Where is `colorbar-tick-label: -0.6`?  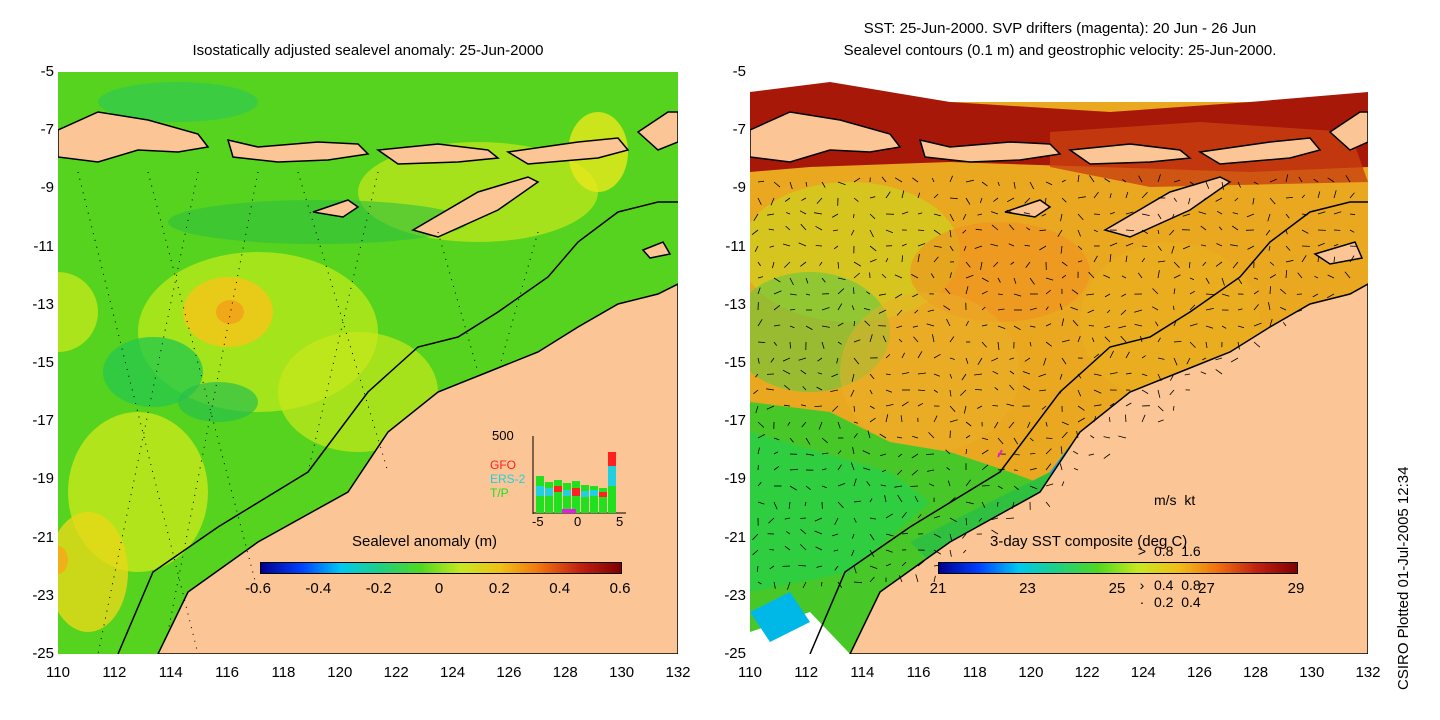
colorbar-tick-label: -0.6 is located at coordinates (258, 588).